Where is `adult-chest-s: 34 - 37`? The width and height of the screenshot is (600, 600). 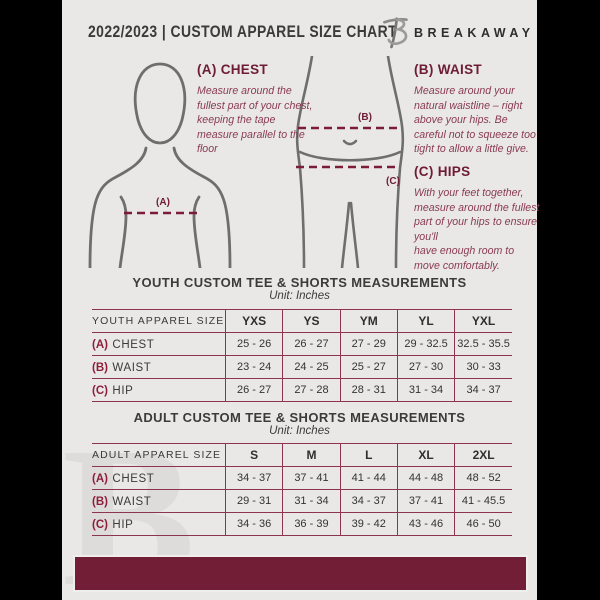
adult-chest-s: 34 - 37 is located at coordinates (253, 478).